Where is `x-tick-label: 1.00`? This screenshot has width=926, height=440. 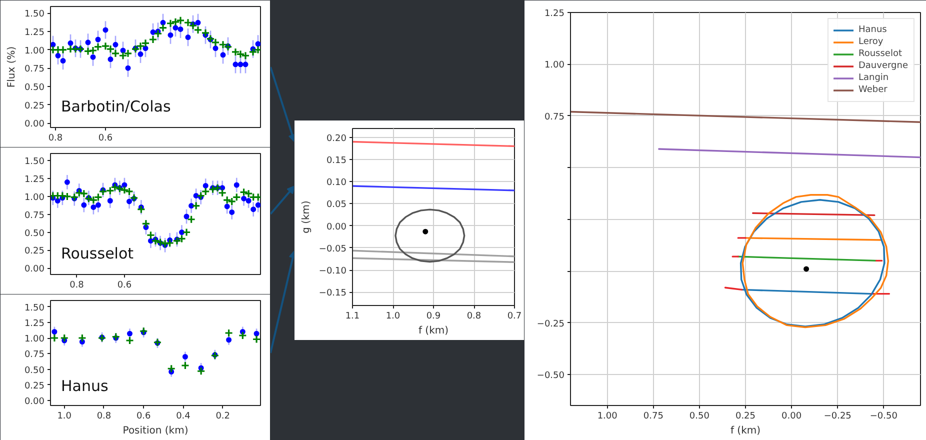 x-tick-label: 1.00 is located at coordinates (607, 417).